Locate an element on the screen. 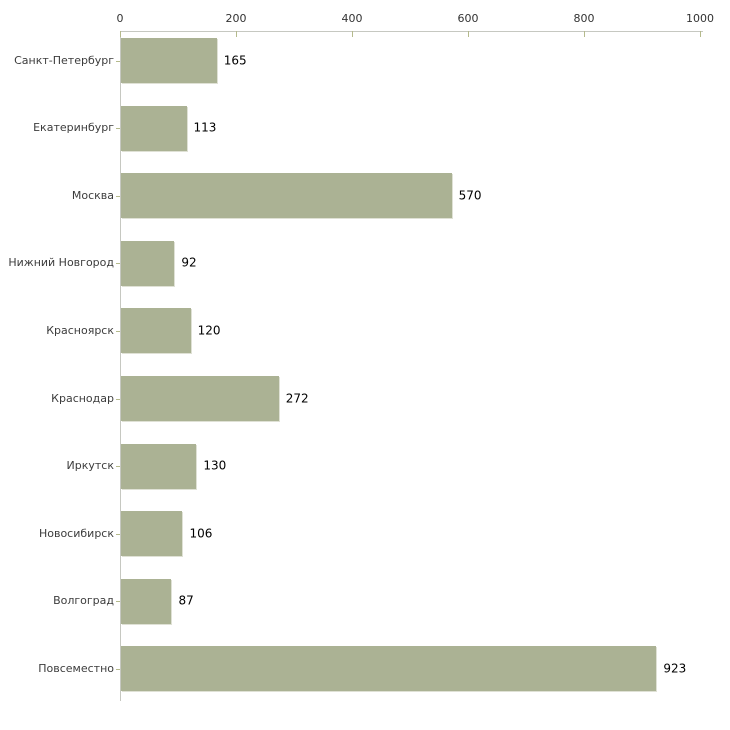 This screenshot has height=730, width=730. x-axis-tick-label: 400 is located at coordinates (352, 18).